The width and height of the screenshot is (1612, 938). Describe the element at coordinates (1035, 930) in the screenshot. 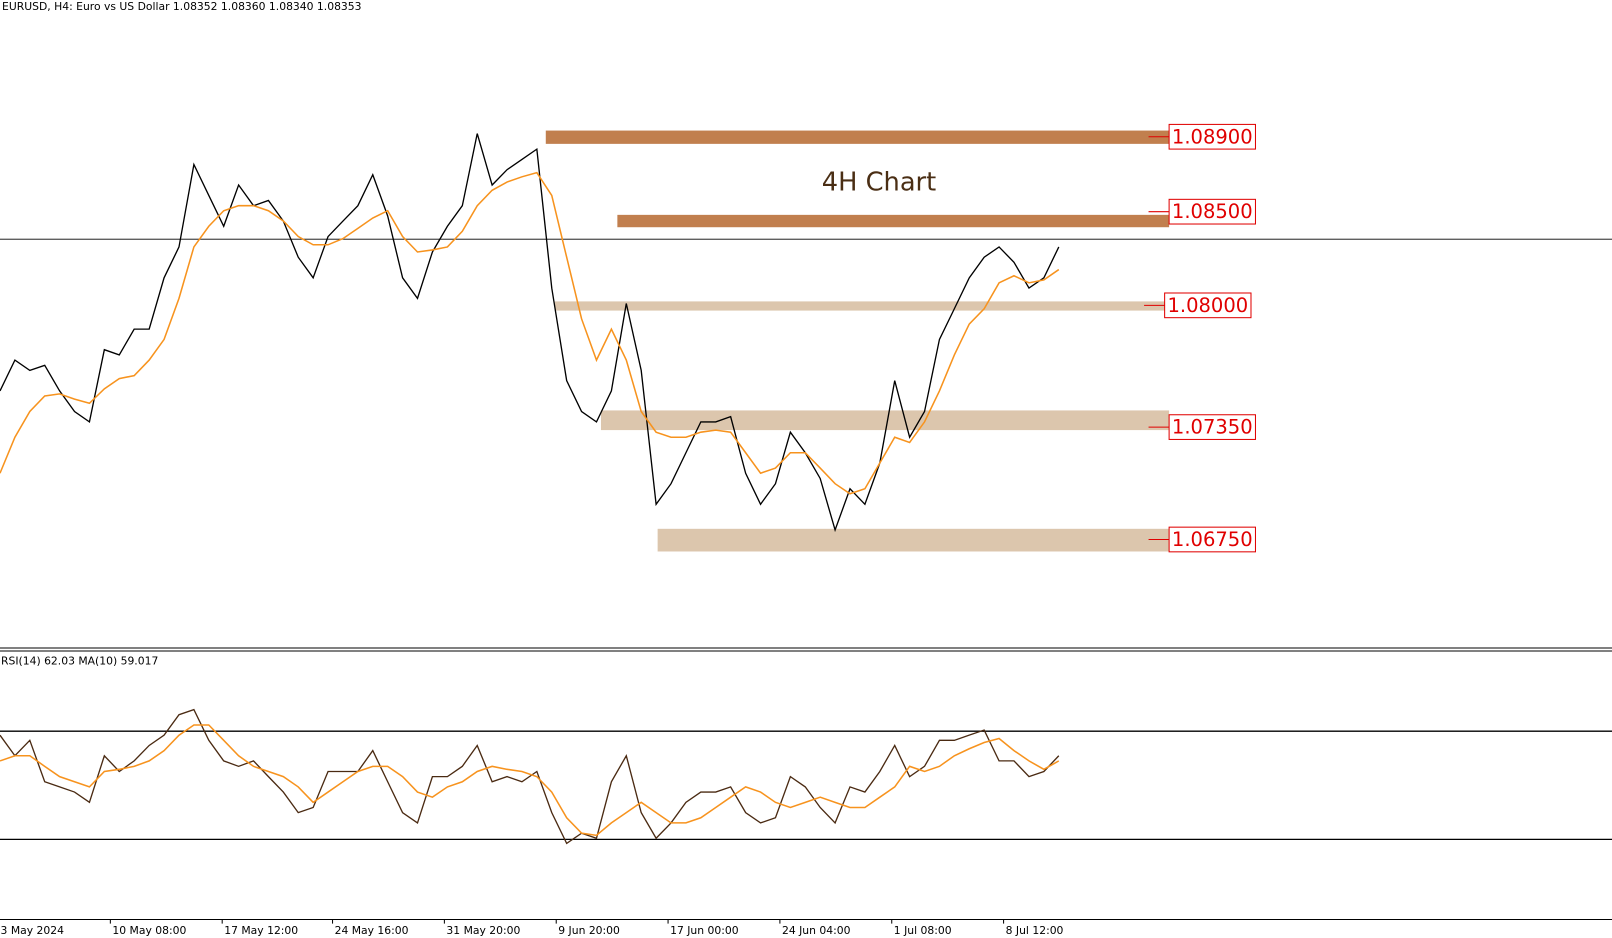

I see `x-tick-label: 8 Jul 12:00` at that location.